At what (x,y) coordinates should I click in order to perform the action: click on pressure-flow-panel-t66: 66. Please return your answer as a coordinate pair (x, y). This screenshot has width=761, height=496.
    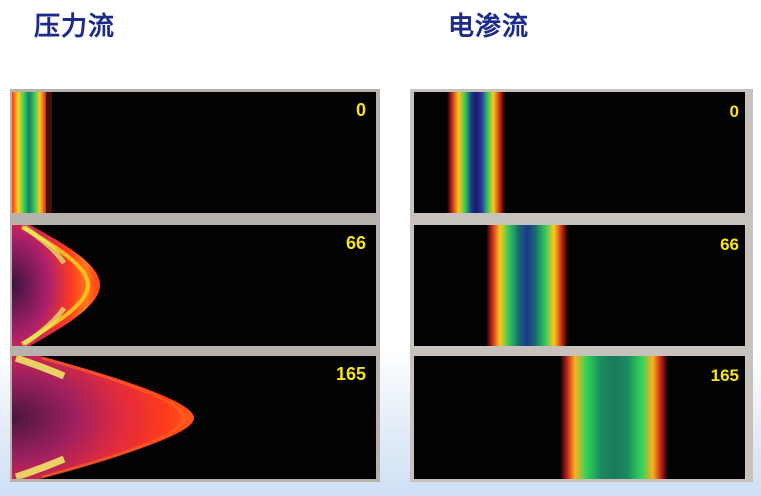
    Looking at the image, I should click on (194, 285).